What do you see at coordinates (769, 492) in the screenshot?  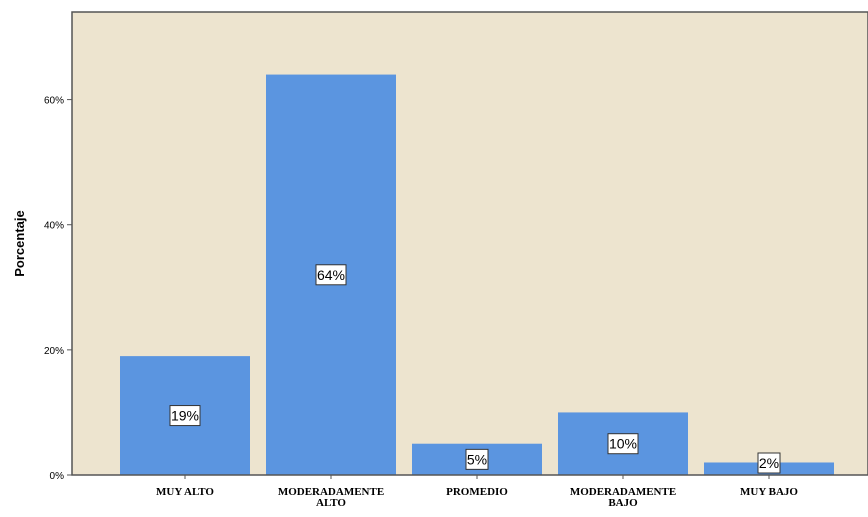 I see `x-category-label: MUY BAJO` at bounding box center [769, 492].